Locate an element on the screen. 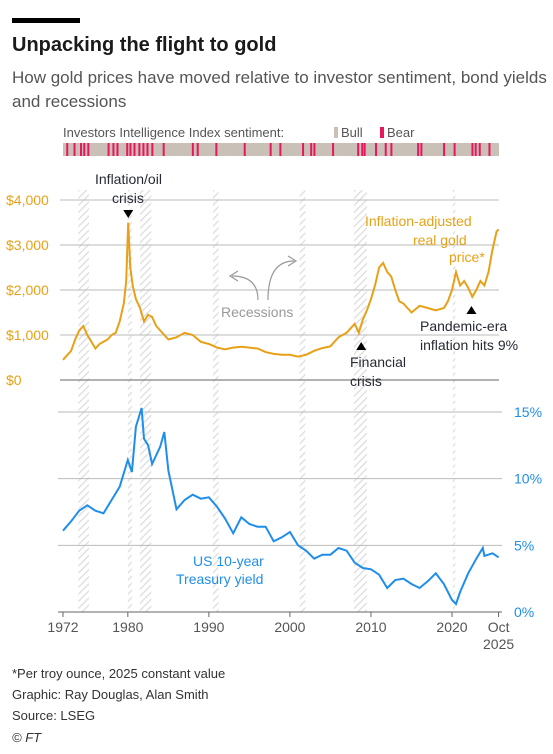 The image size is (553, 754). gold-y-tick-label: $3,000 is located at coordinates (27, 245).